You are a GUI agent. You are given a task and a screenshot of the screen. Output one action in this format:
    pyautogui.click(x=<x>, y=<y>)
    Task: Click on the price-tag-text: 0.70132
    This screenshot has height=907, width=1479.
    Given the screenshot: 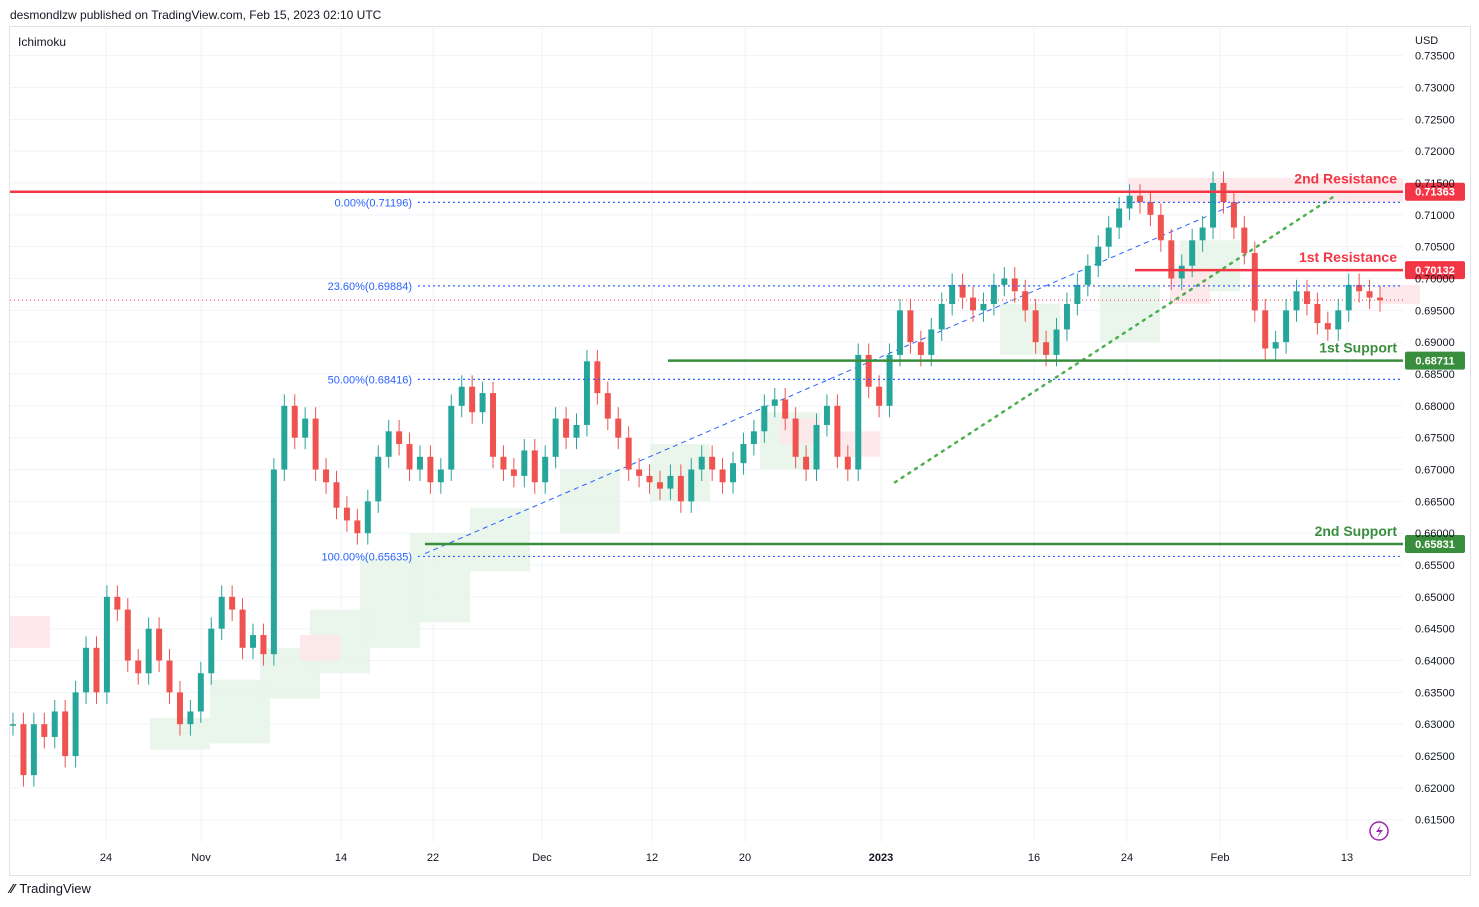 What is the action you would take?
    pyautogui.click(x=1435, y=271)
    